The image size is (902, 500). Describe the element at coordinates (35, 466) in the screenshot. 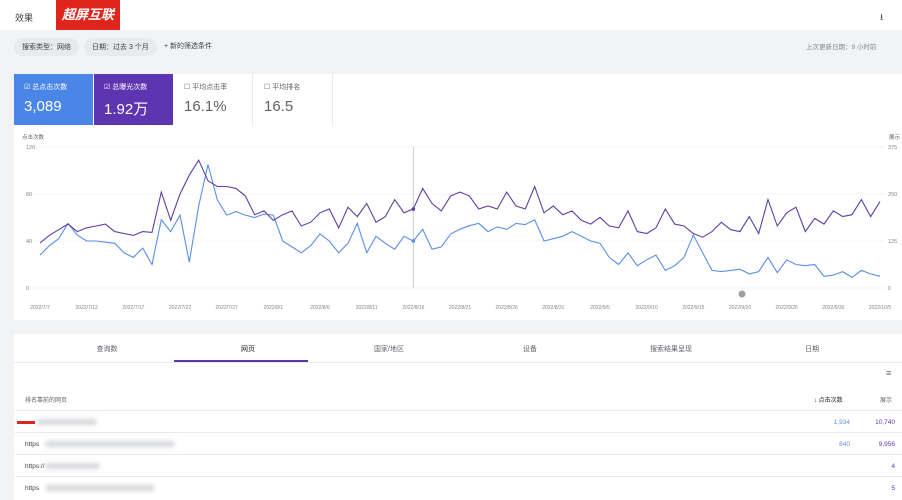

I see `url: https://` at that location.